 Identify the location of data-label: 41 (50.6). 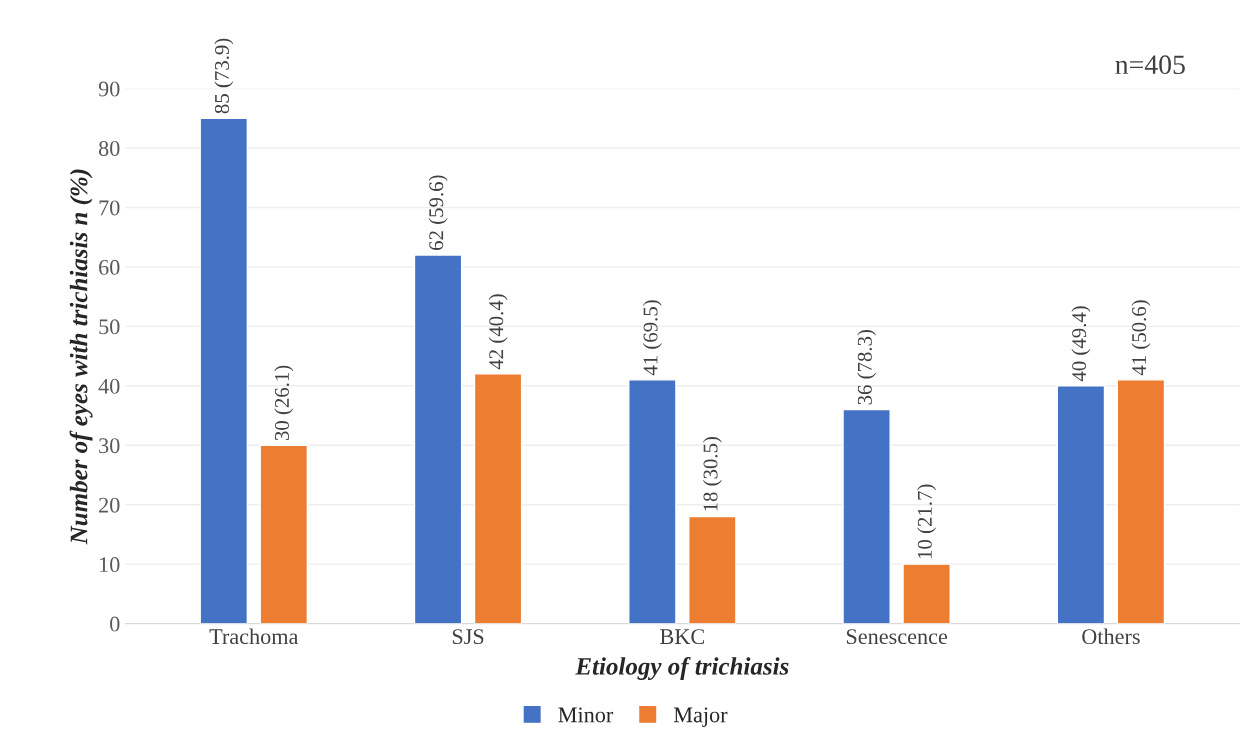
(1141, 338).